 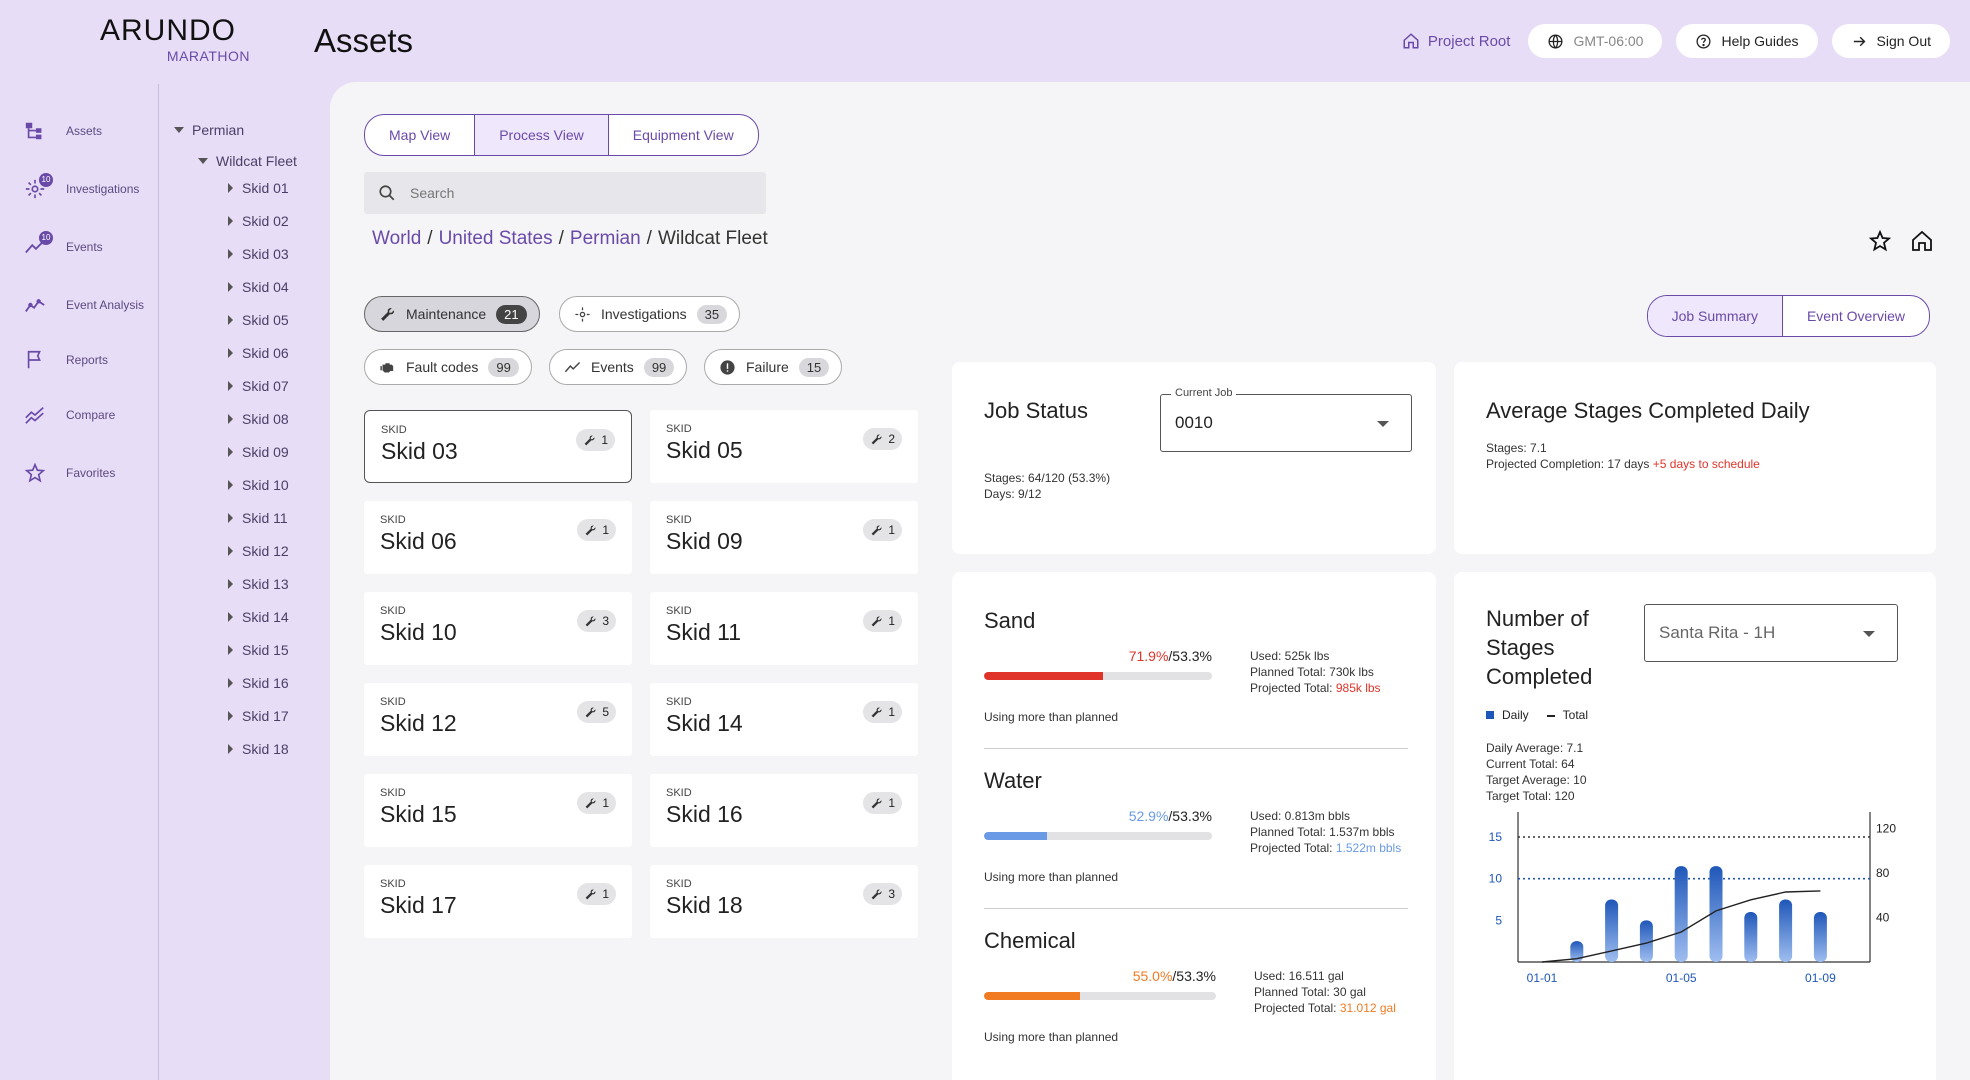 I want to click on tree-node-skid: Skid 07, so click(x=258, y=386).